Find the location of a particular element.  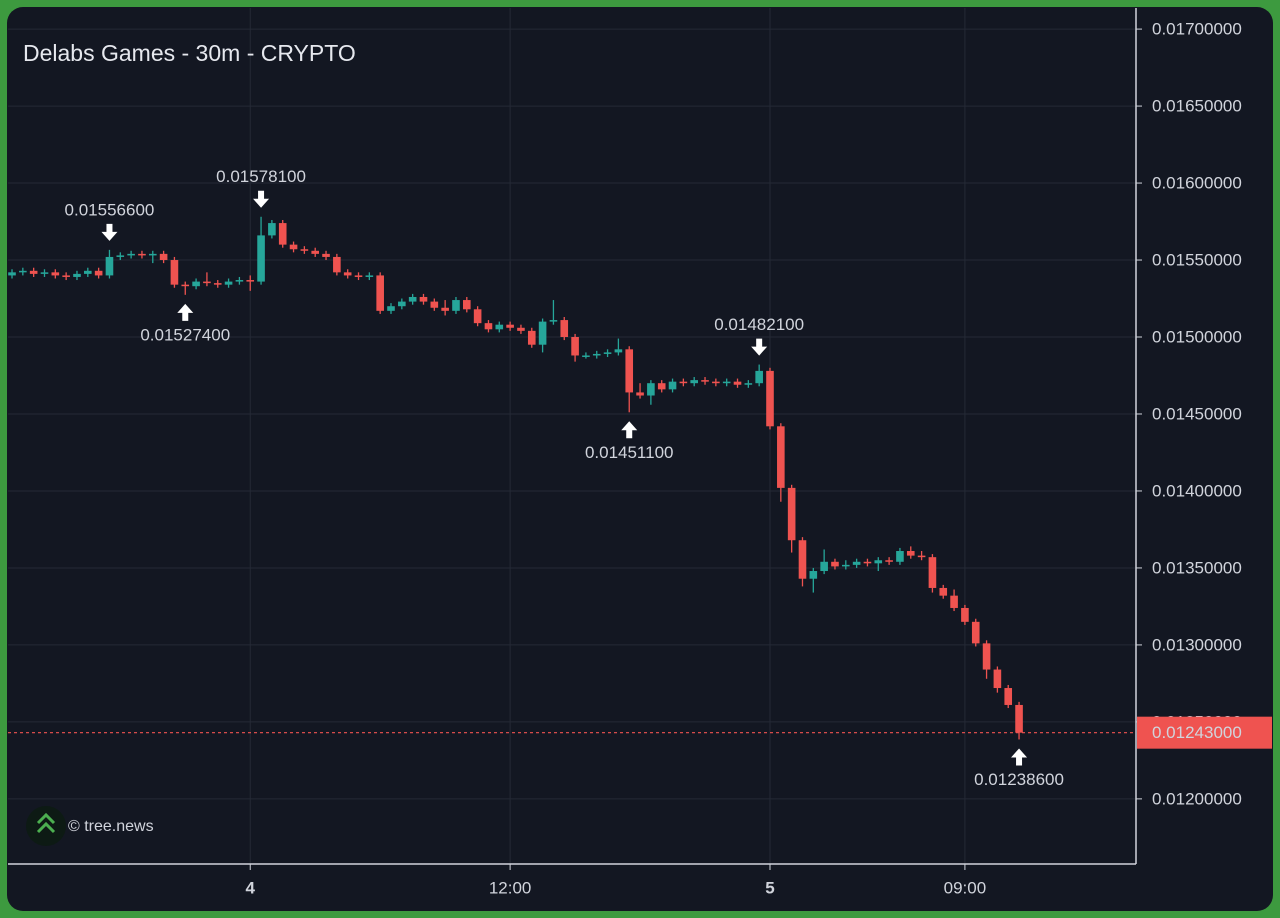

y-tick-label: 0.01350000 is located at coordinates (1197, 567).